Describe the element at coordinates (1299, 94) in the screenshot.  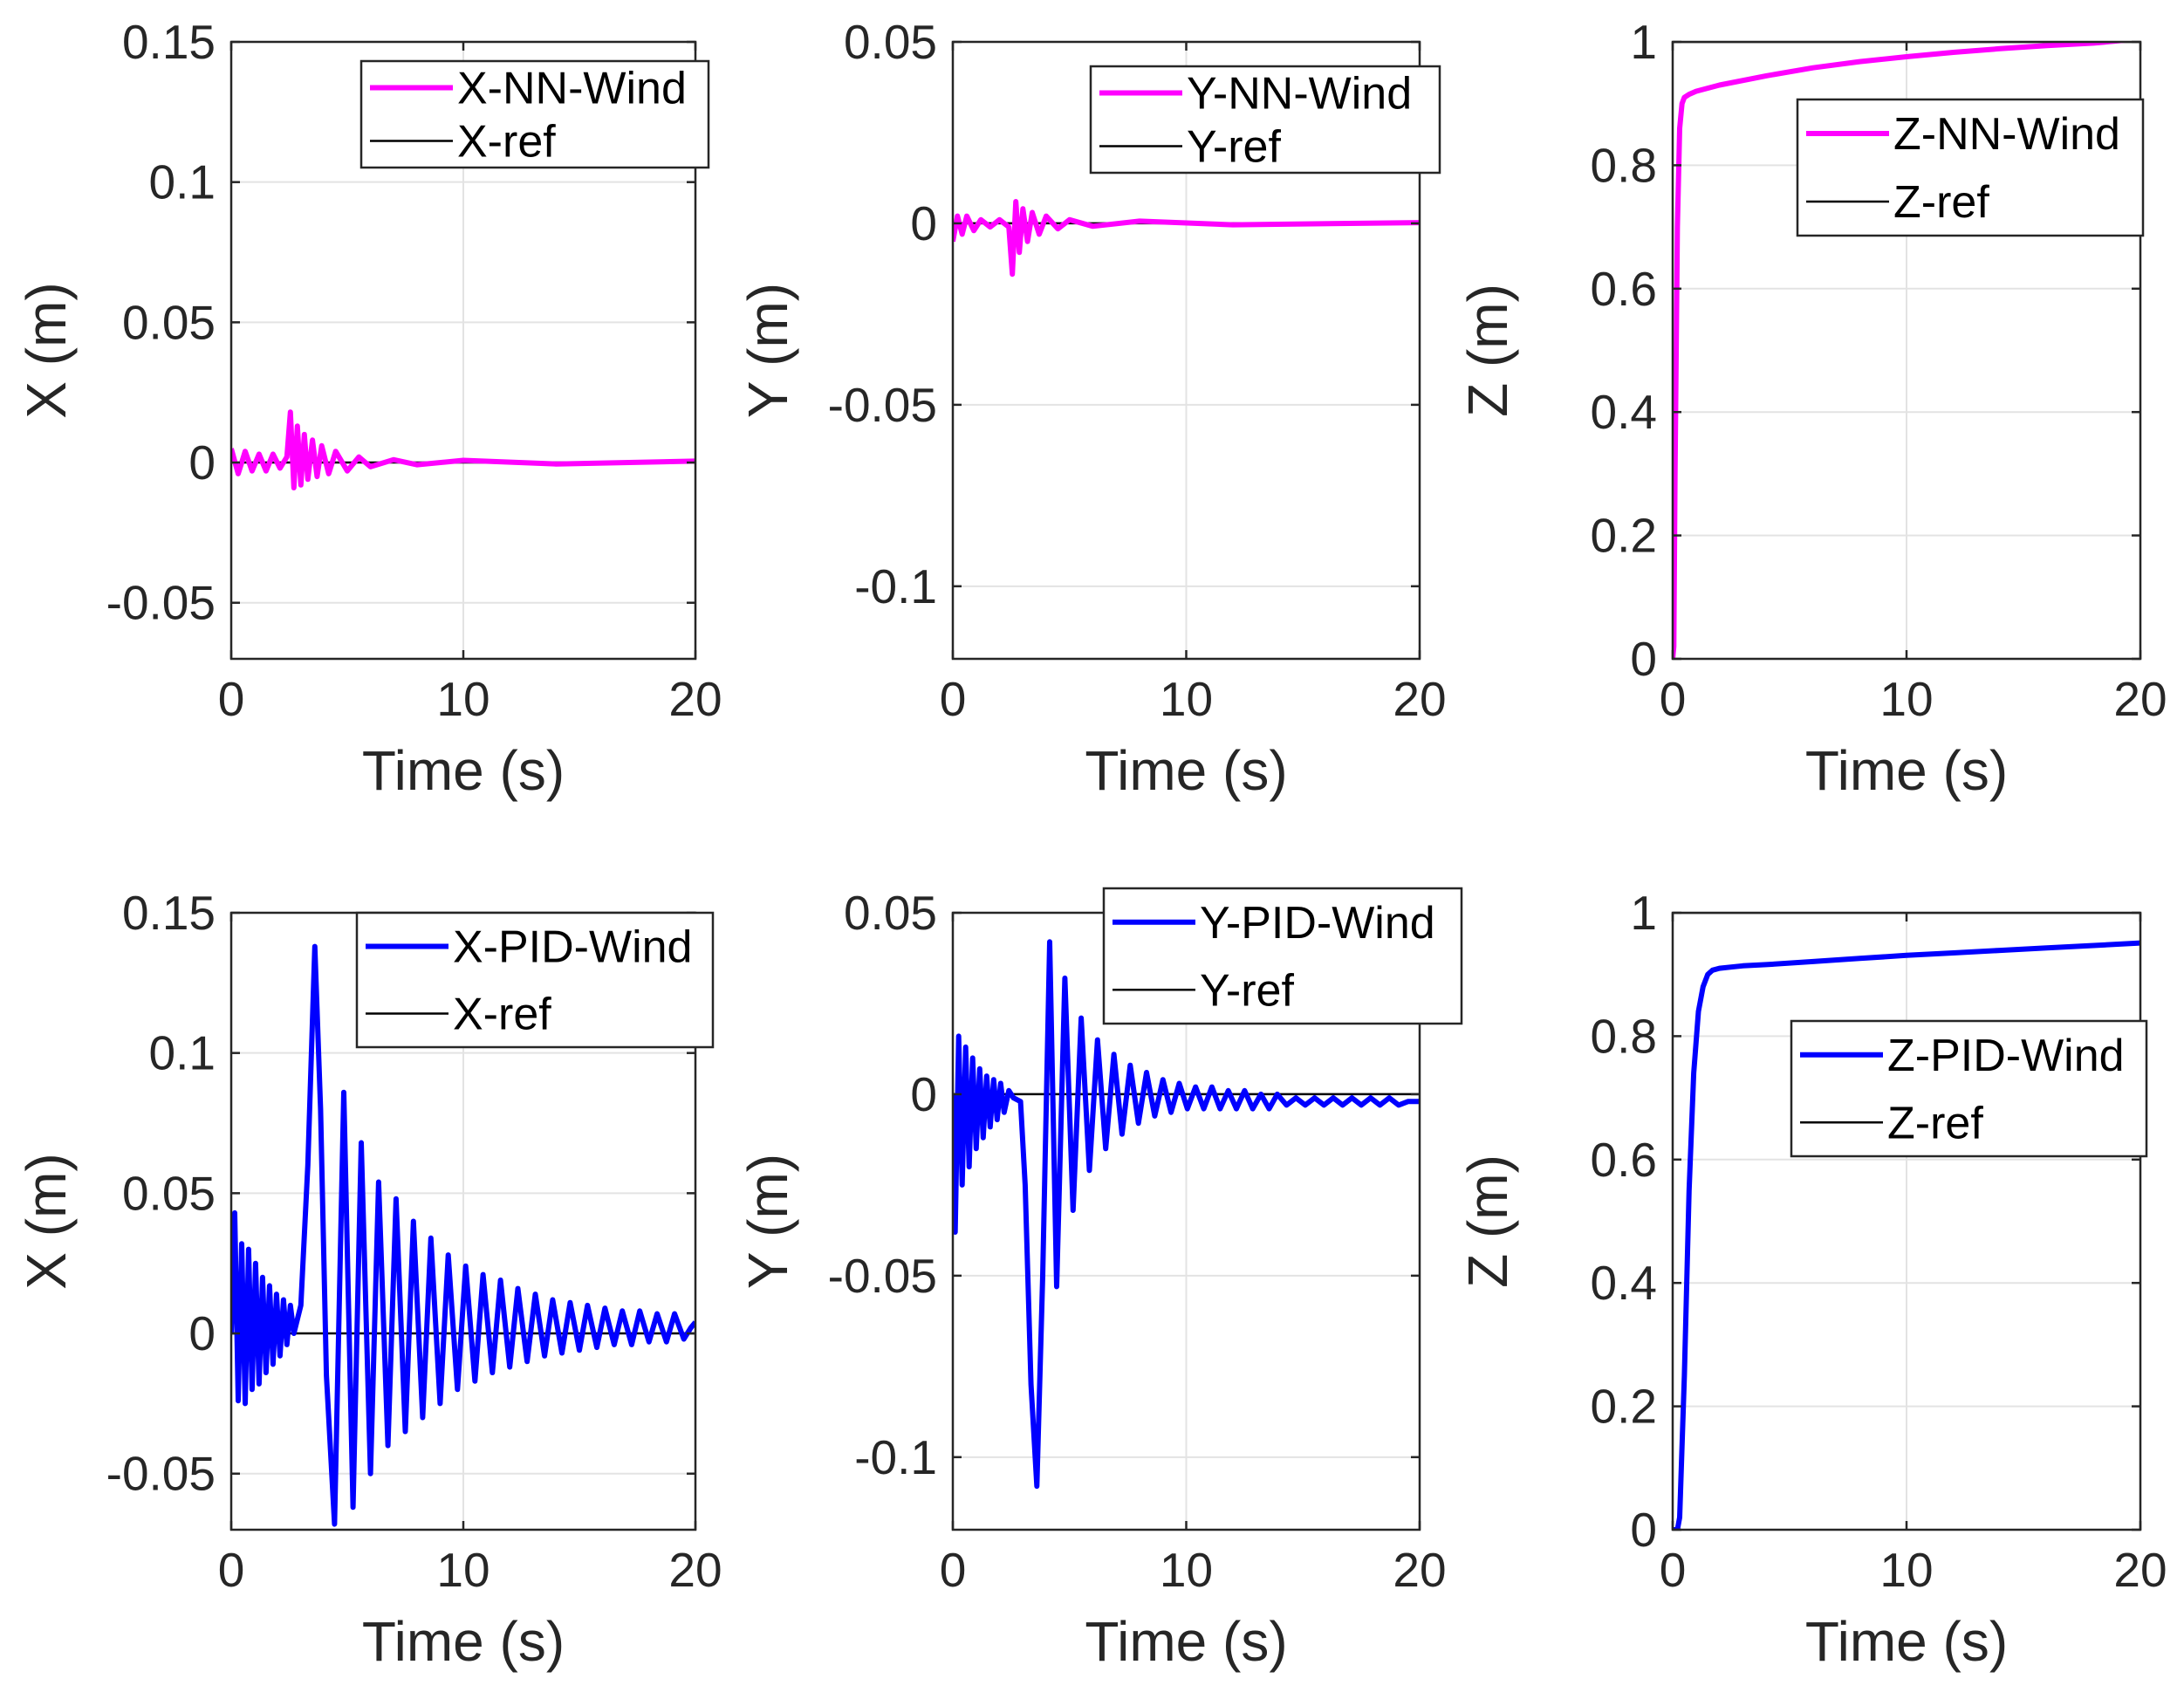
I see `legend-entry-label: Y-NN-Wind` at that location.